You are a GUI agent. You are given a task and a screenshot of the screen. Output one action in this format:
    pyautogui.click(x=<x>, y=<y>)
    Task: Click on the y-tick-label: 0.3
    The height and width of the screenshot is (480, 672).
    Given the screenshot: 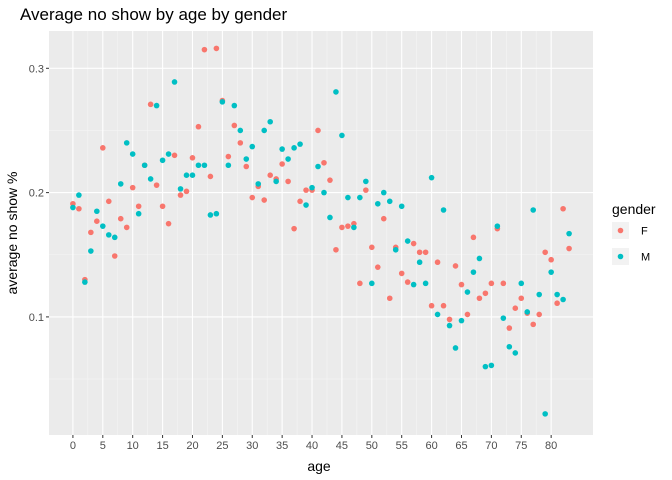 What is the action you would take?
    pyautogui.click(x=36, y=69)
    